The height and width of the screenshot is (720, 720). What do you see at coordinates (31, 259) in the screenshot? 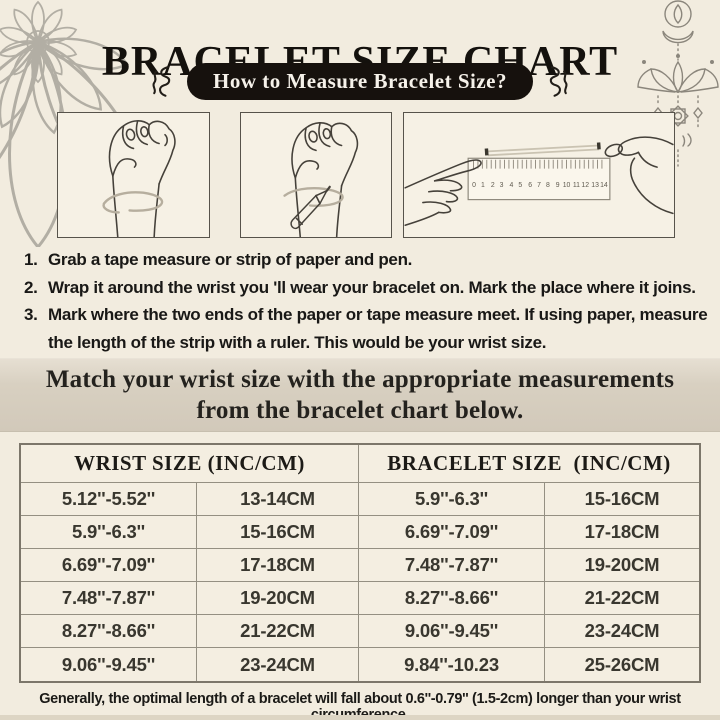
I see `step-number: 1.` at bounding box center [31, 259].